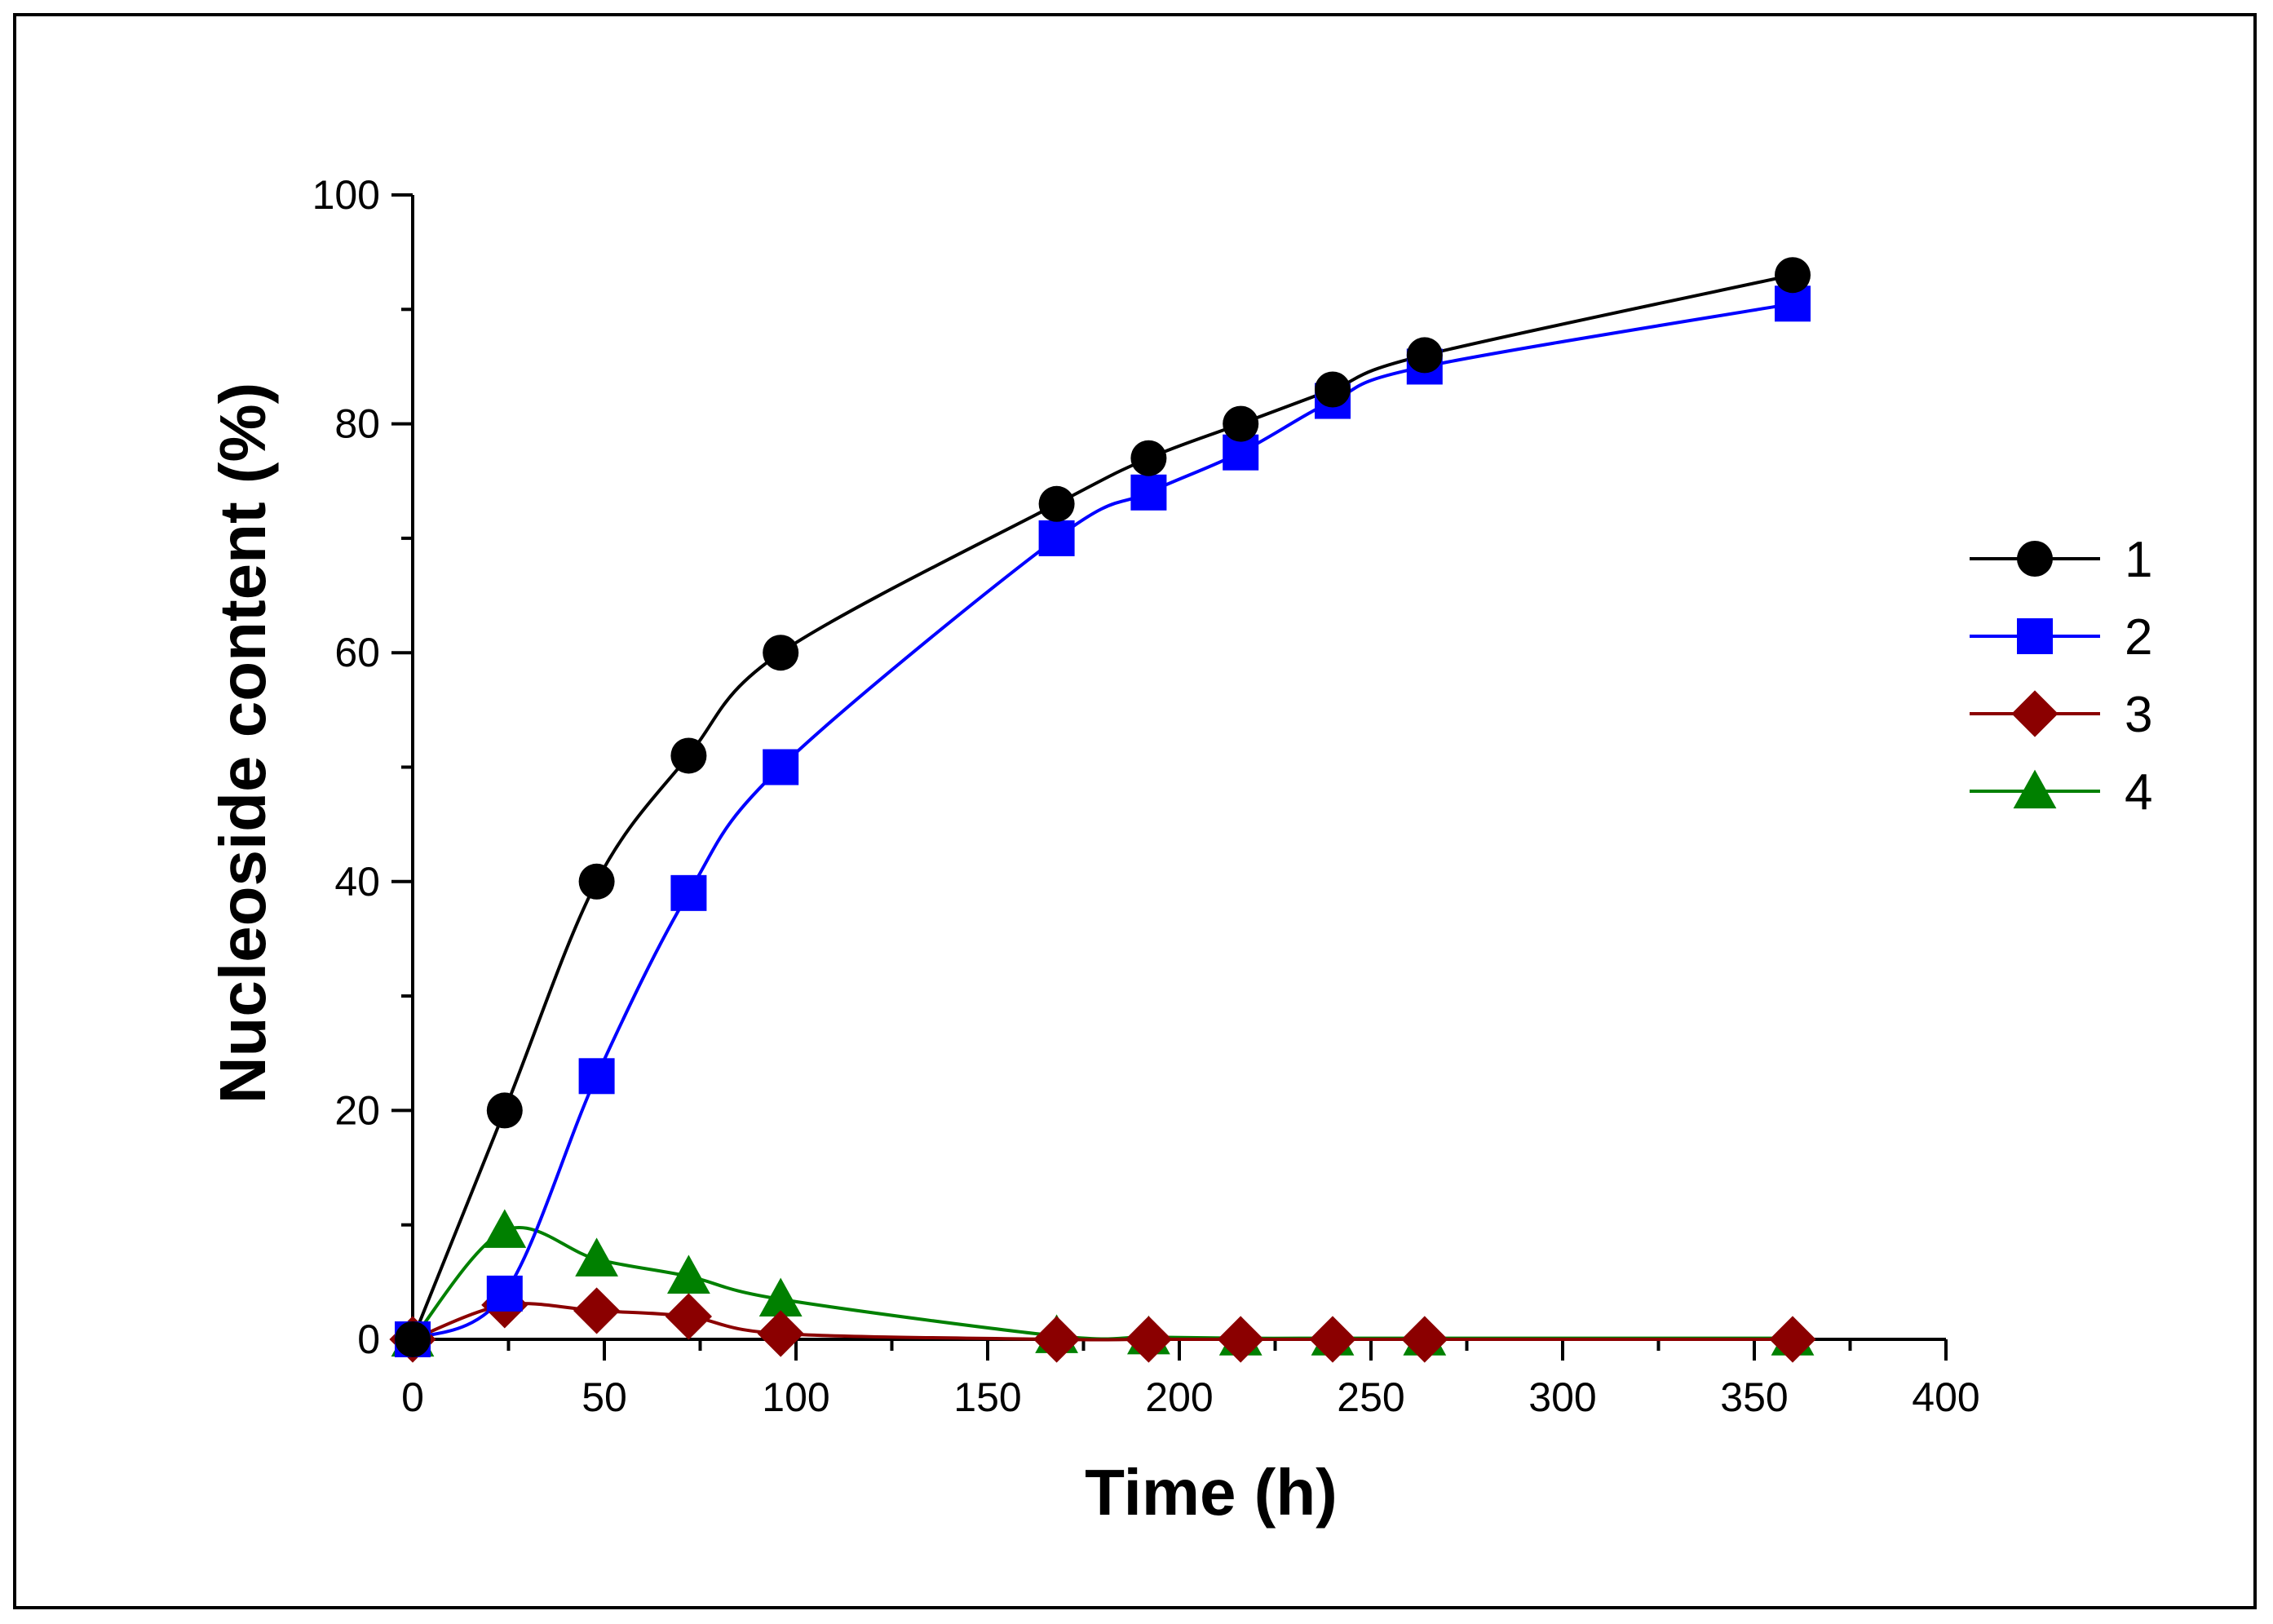  I want to click on y-tick-label: 40, so click(357, 882).